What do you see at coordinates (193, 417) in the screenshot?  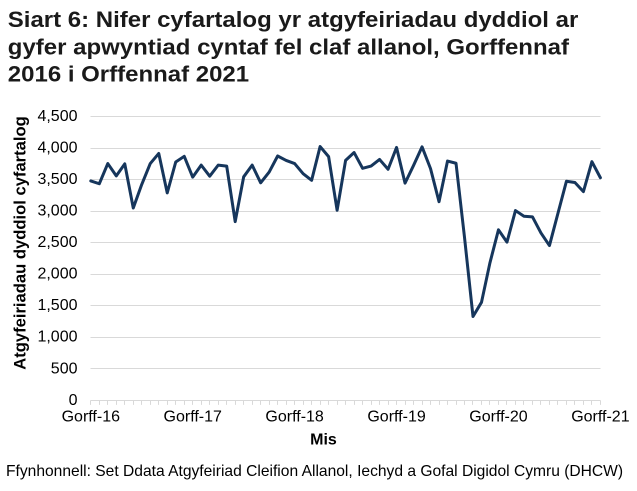 I see `svg-text: Gorff-17` at bounding box center [193, 417].